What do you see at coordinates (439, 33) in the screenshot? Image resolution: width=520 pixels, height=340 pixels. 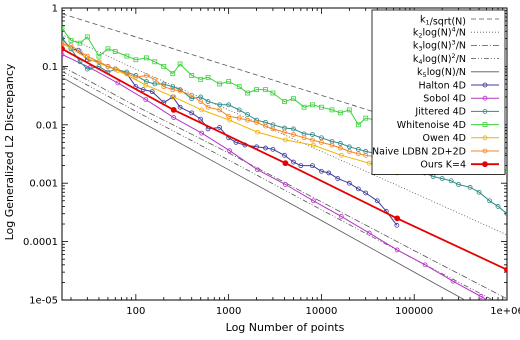 I see `legend-label-k2log-n-4-n: k2log(N)4/N` at bounding box center [439, 33].